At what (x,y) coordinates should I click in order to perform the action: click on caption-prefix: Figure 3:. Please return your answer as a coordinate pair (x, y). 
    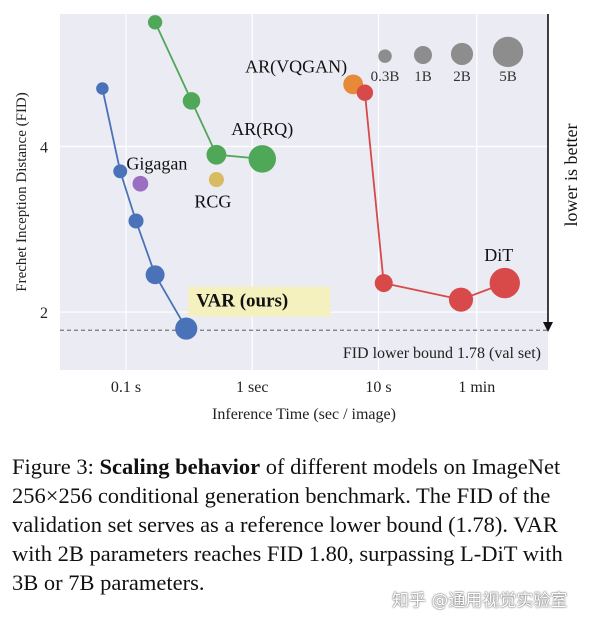
    Looking at the image, I should click on (56, 466).